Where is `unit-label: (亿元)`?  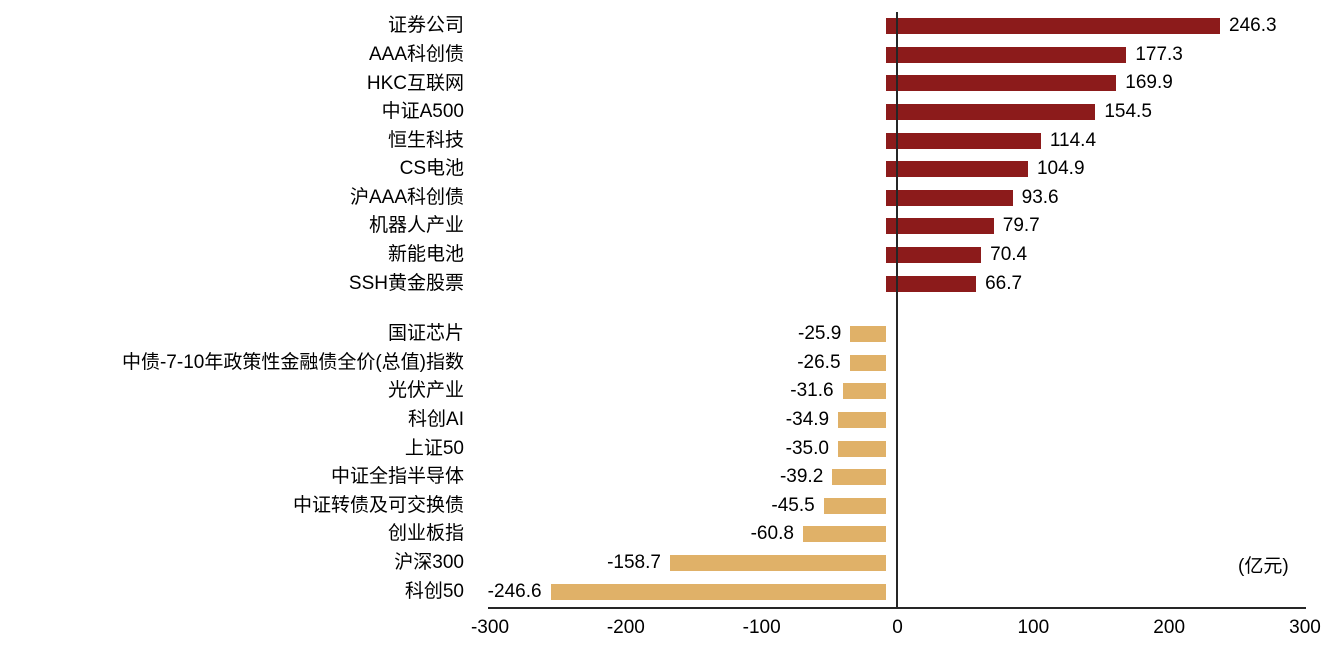 unit-label: (亿元) is located at coordinates (1263, 566).